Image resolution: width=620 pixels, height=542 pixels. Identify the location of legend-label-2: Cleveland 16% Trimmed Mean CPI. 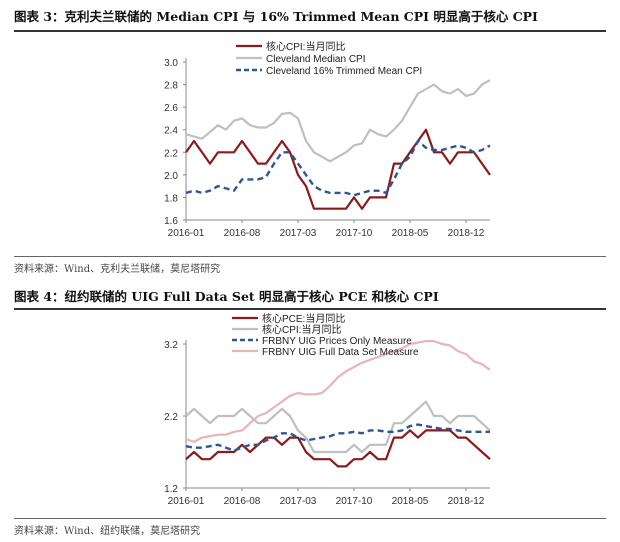
(344, 71).